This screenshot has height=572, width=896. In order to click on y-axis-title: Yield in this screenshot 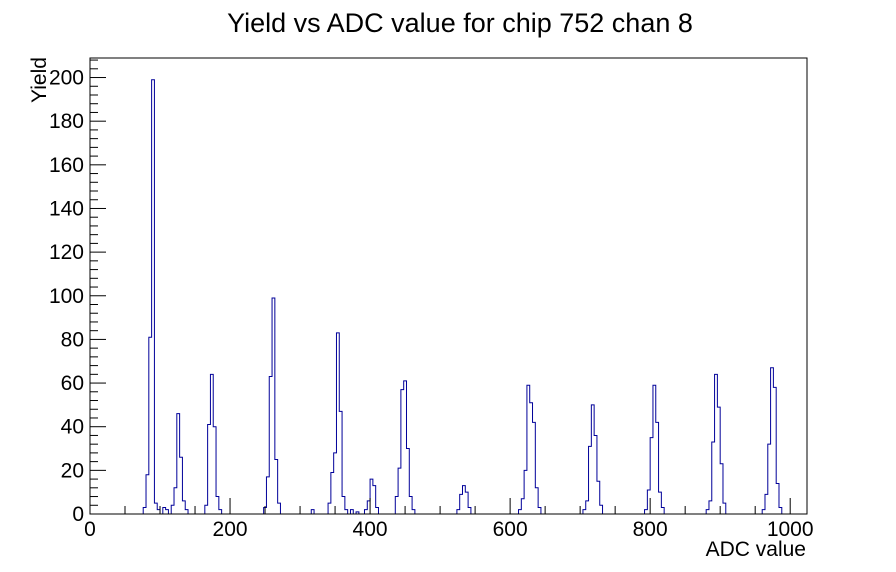, I will do `click(39, 80)`.